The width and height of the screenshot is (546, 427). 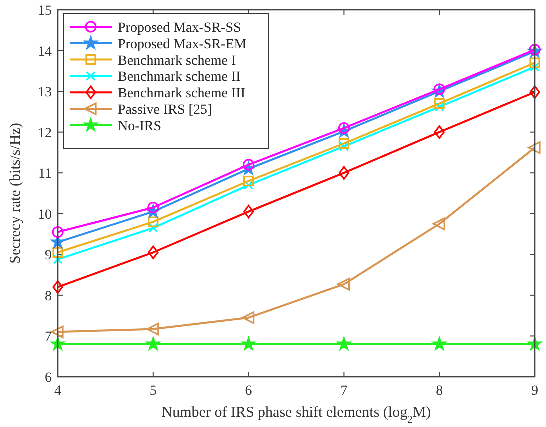 I want to click on legend-label: Proposed Max-SR-SS, so click(x=180, y=28).